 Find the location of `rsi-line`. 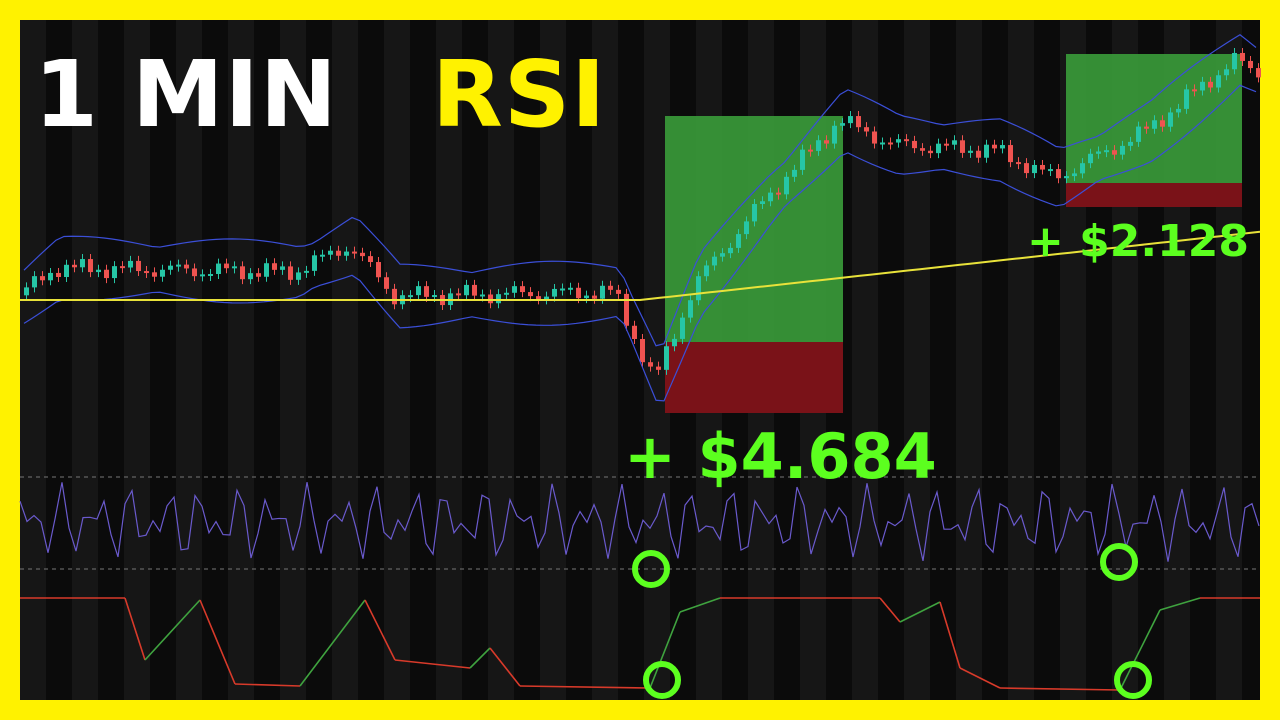

rsi-line is located at coordinates (639, 522).